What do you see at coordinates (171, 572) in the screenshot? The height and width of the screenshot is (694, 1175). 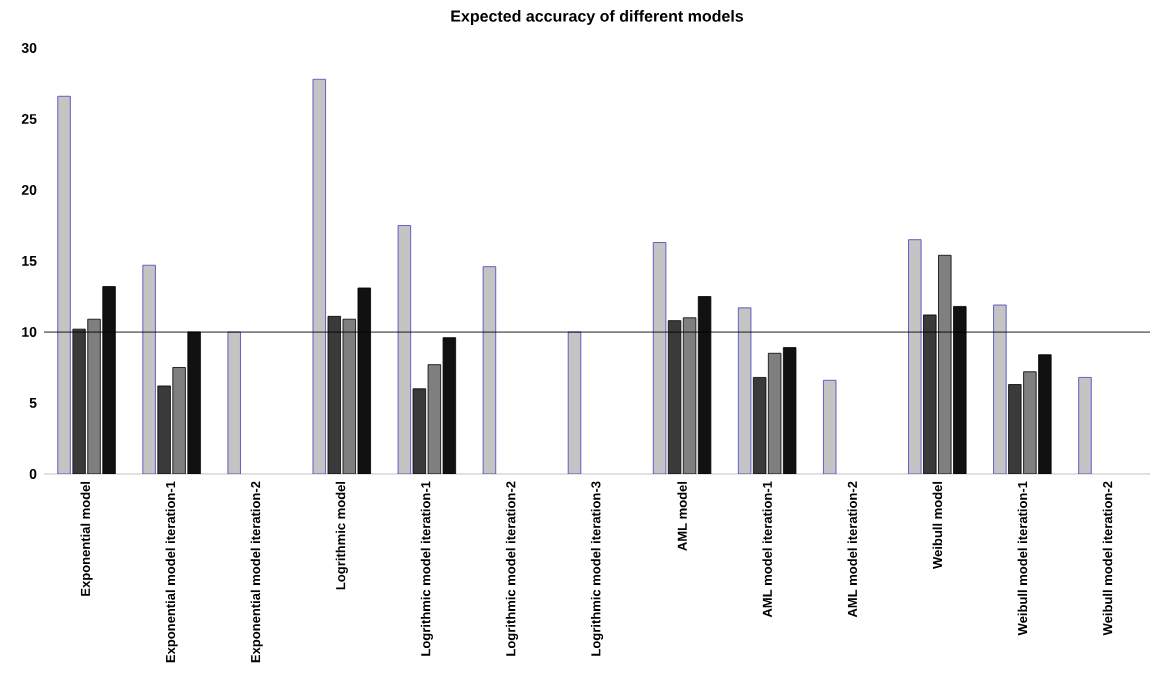 I see `x-tick-label: Exponential model iteration-1` at bounding box center [171, 572].